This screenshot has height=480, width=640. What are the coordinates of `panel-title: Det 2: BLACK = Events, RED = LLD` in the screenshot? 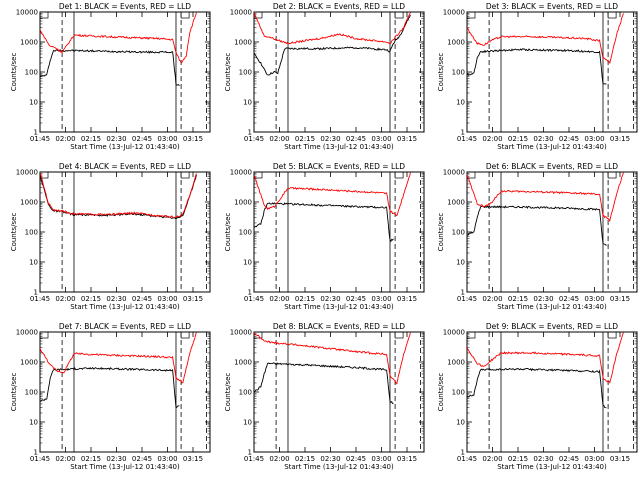 It's located at (339, 6).